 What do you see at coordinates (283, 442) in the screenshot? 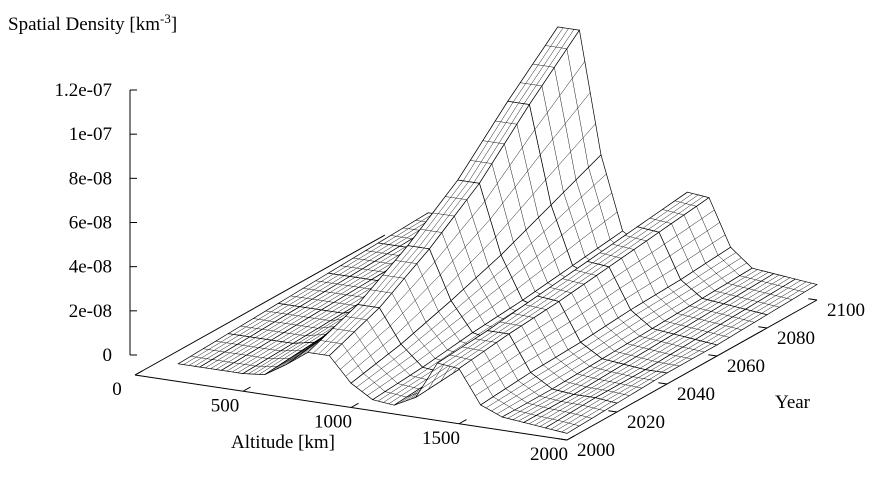
I see `x-axis-title: Altitude [km]` at bounding box center [283, 442].